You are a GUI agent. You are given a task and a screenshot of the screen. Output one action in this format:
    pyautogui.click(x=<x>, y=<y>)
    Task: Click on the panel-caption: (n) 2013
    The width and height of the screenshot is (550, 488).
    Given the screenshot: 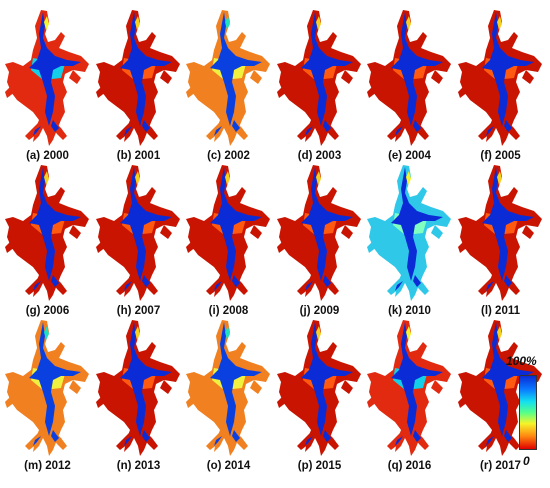 What is the action you would take?
    pyautogui.click(x=138, y=466)
    